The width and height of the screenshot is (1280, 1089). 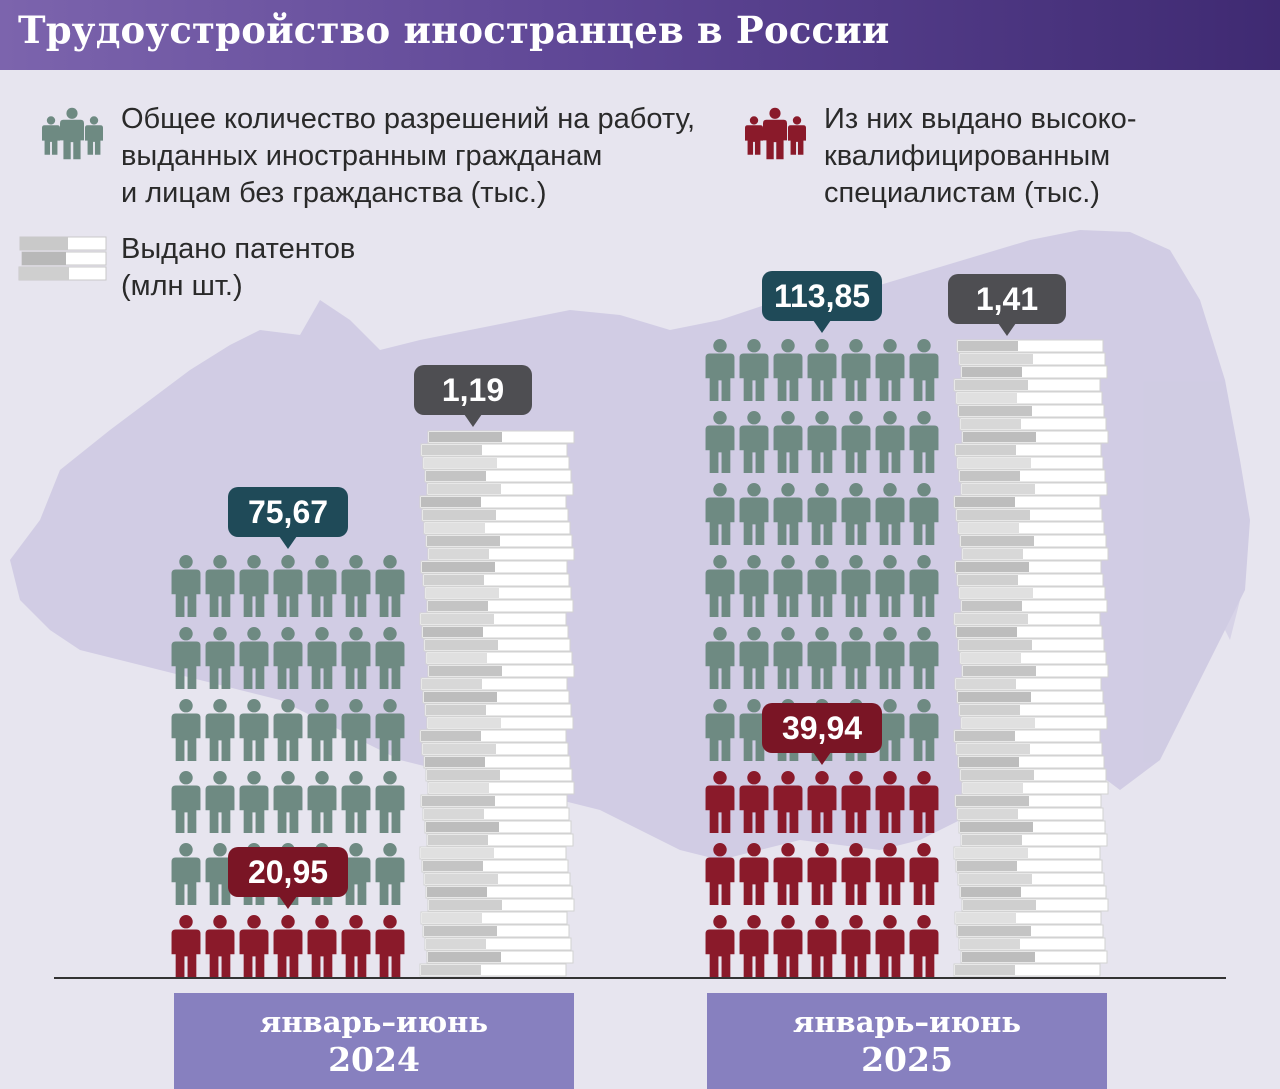 I want to click on period-year: 2025, so click(x=907, y=1059).